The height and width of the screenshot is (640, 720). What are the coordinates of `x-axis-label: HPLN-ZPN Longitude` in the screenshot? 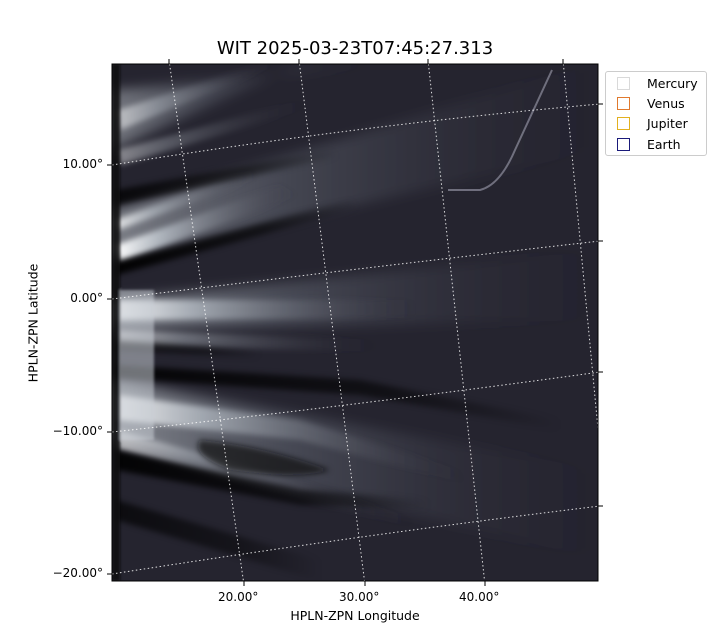 It's located at (355, 615).